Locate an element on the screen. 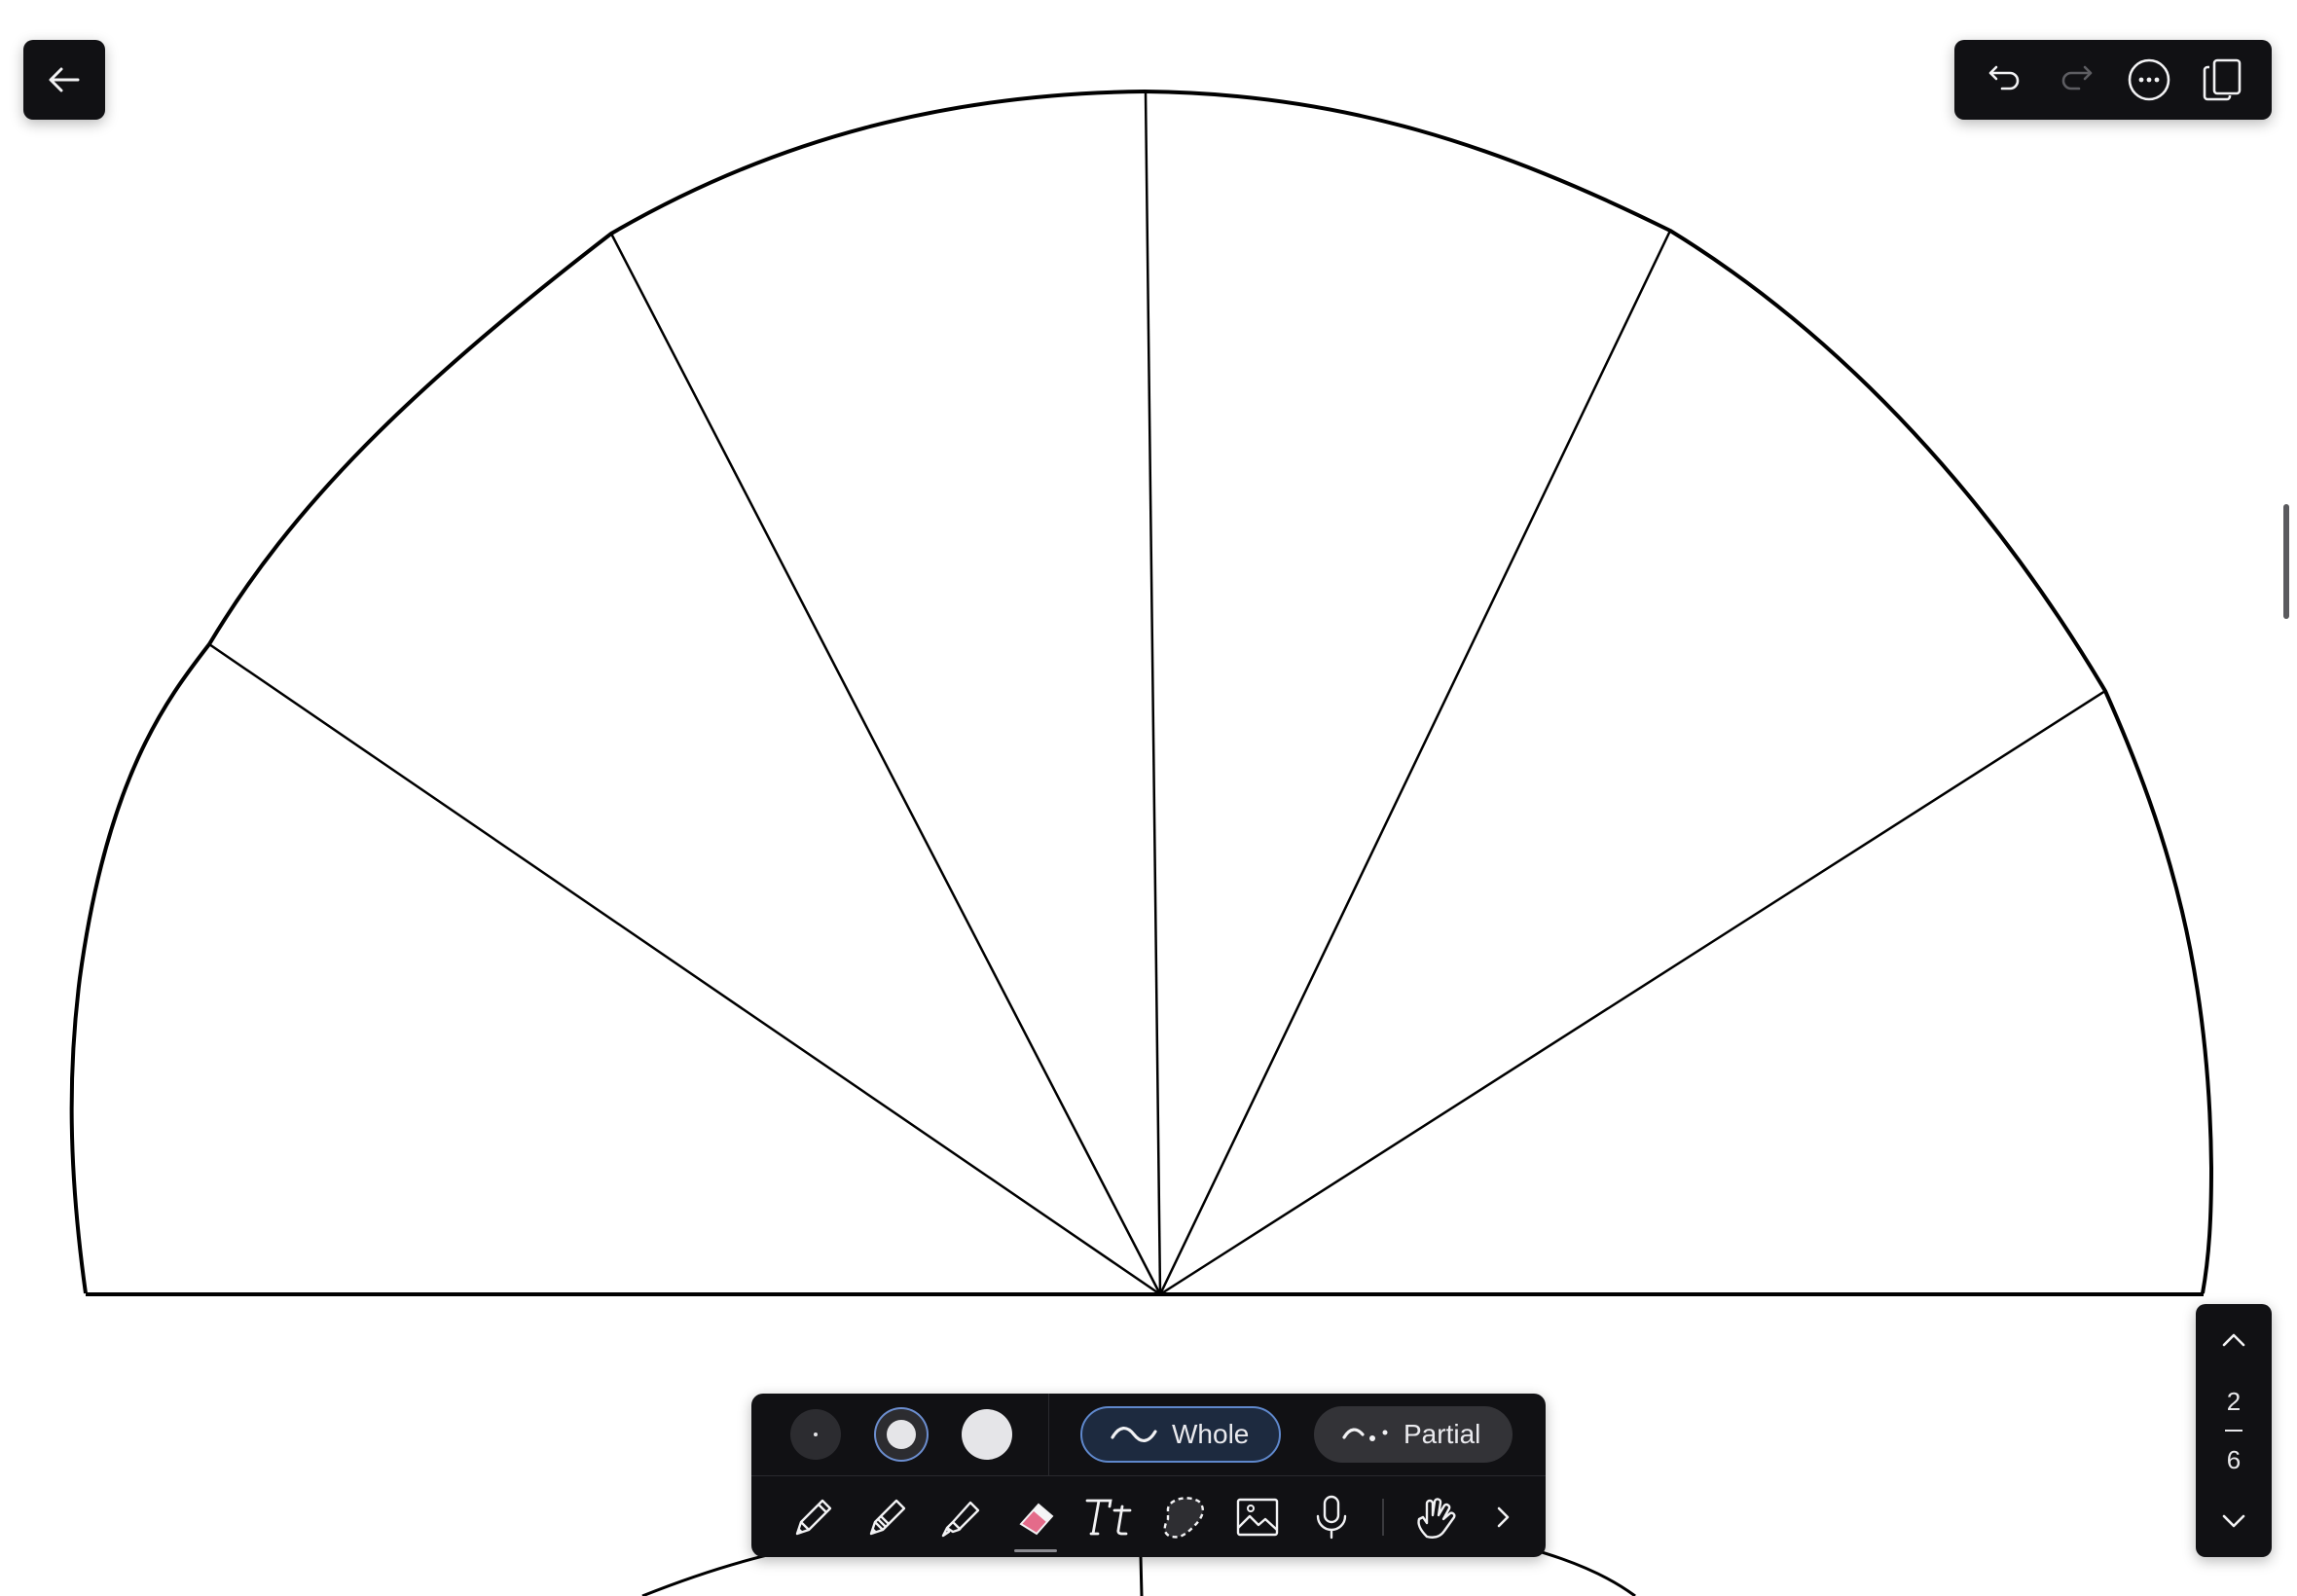 The image size is (2297, 1596). chevron-down-icon is located at coordinates (2233, 1521).